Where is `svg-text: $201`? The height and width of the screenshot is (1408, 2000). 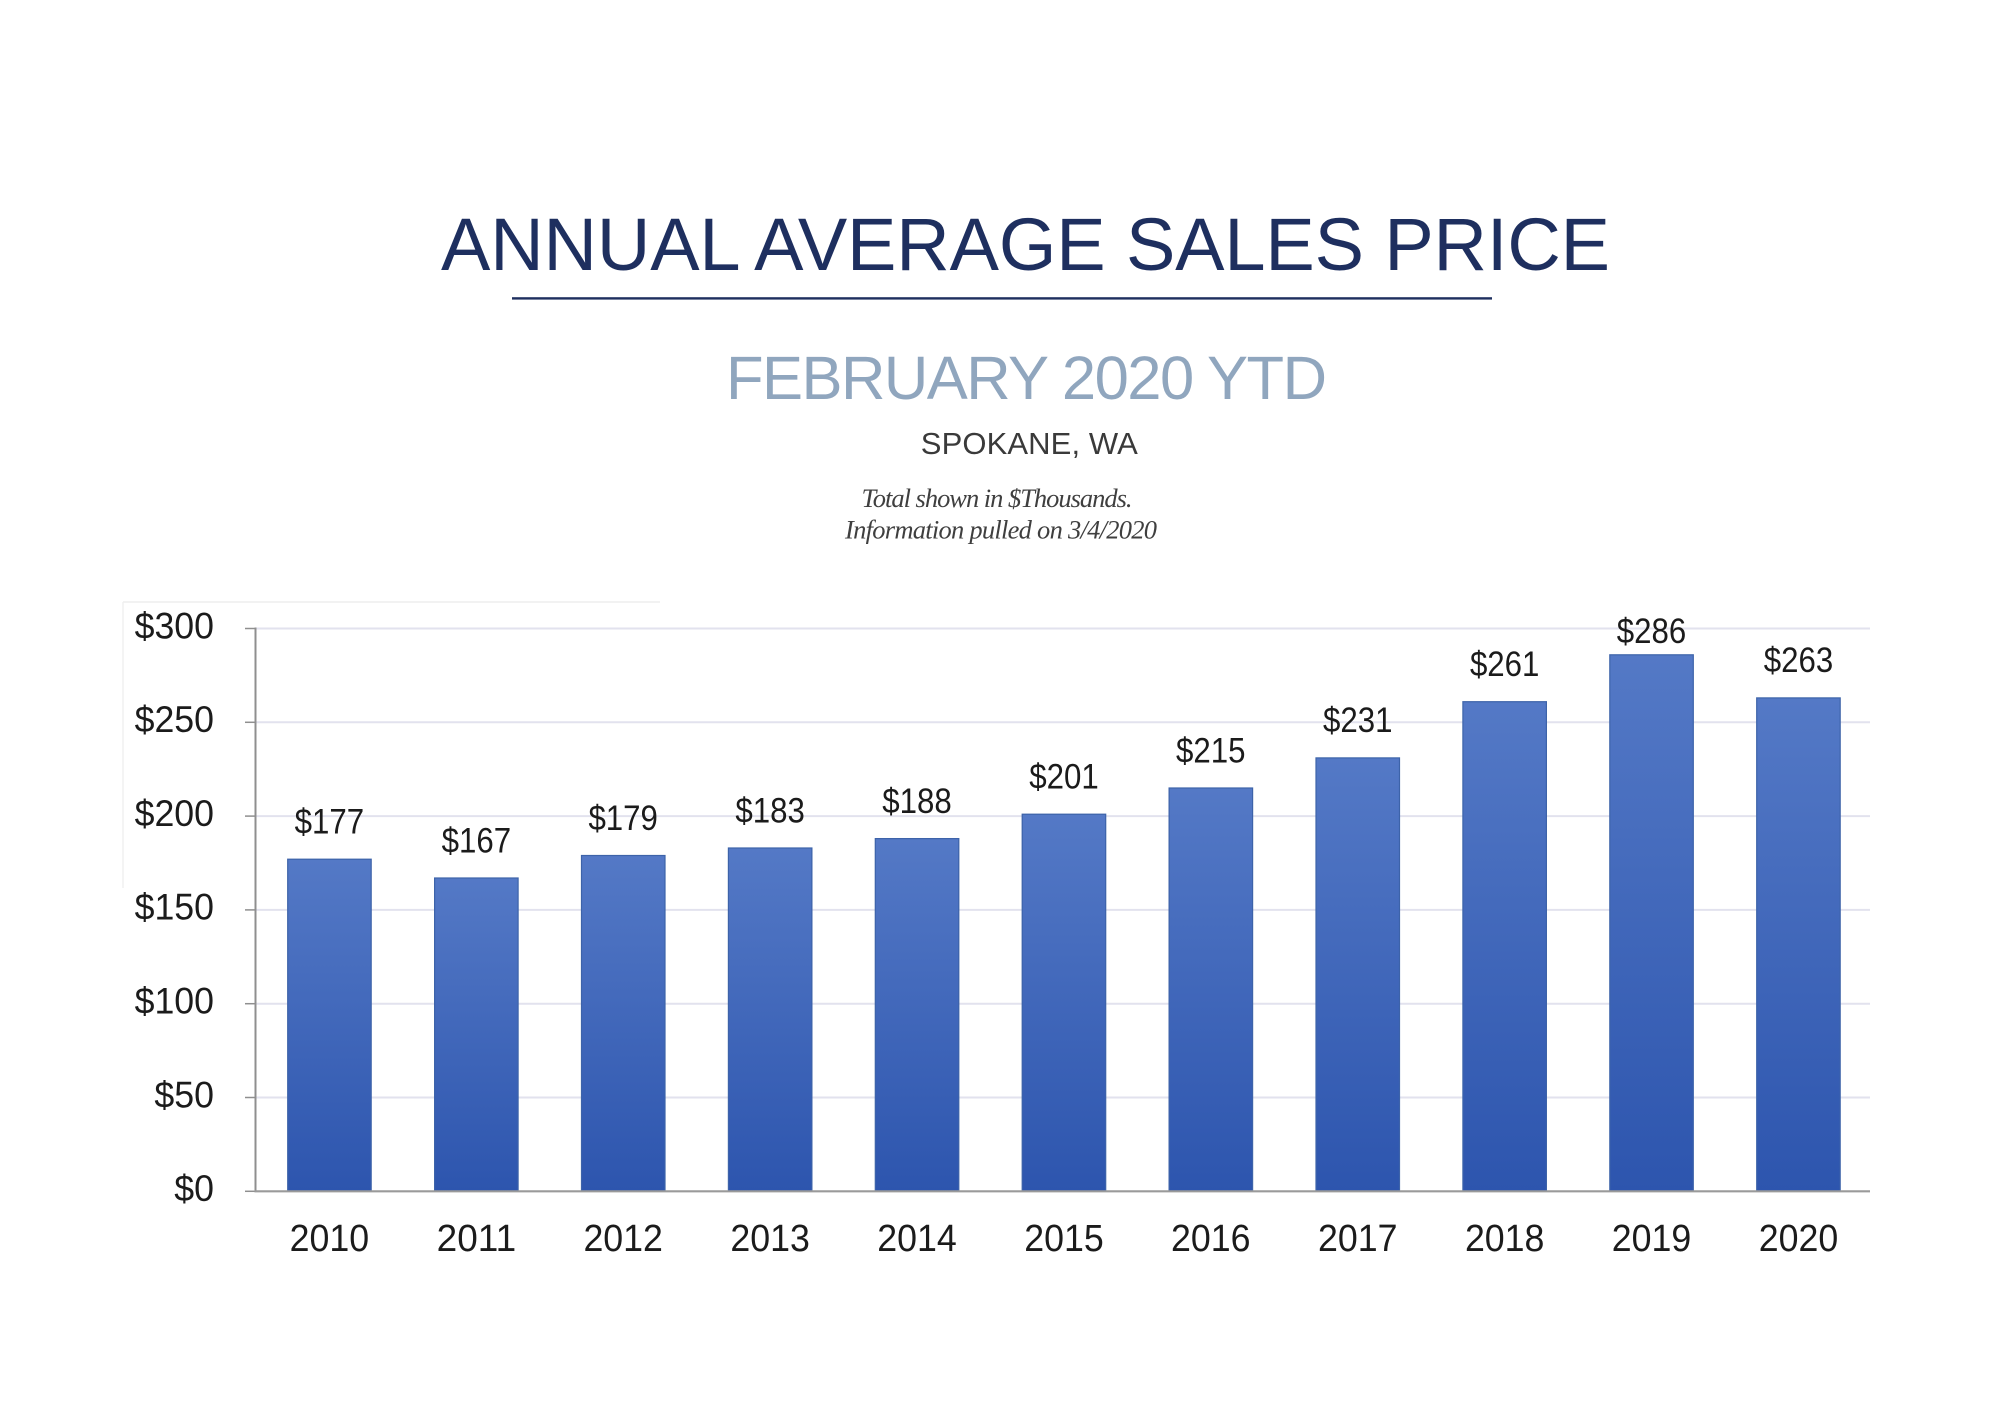 svg-text: $201 is located at coordinates (1064, 777).